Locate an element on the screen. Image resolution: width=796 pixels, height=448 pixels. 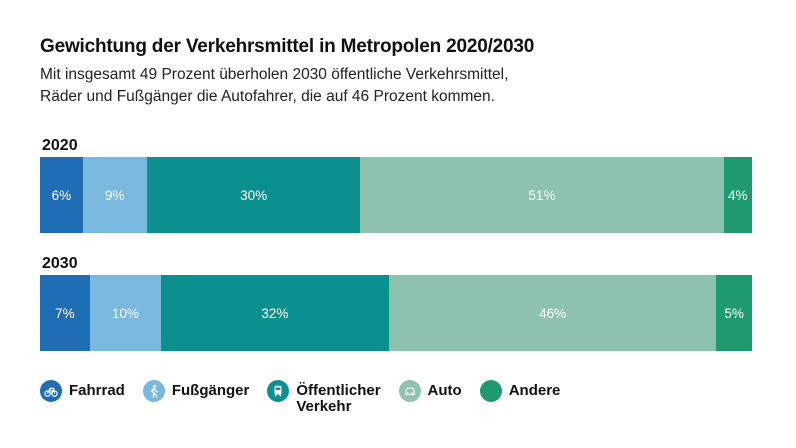
legend-label-fussgaenger: Fußgänger is located at coordinates (210, 390).